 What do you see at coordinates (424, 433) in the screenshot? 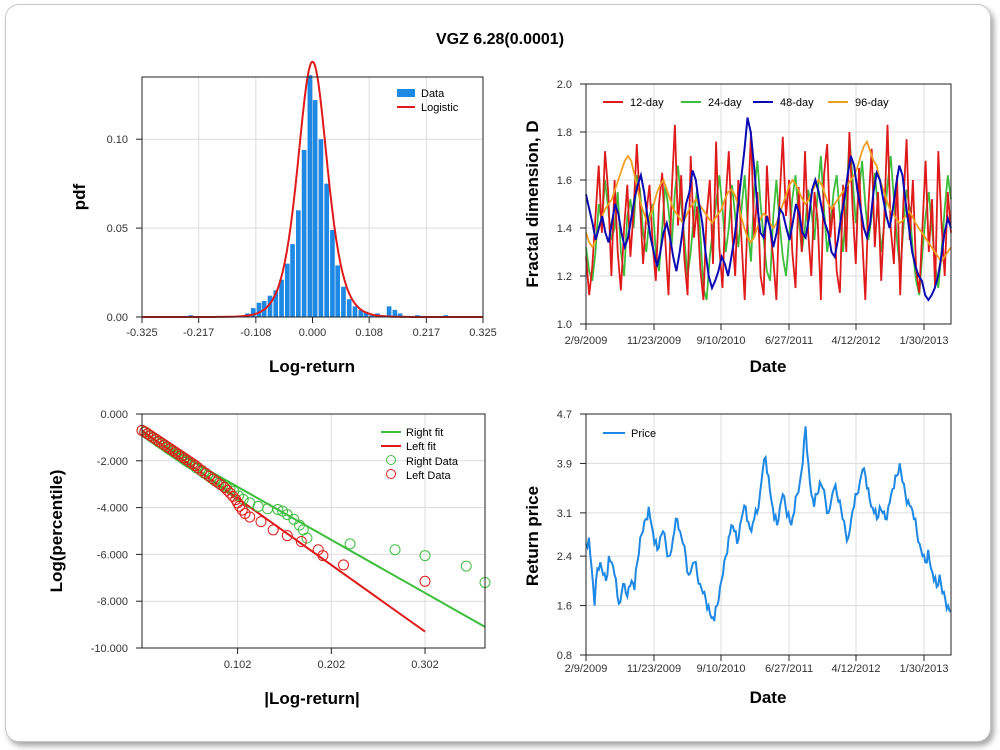
I see `tail-legend-label-right-fit: Right fit` at bounding box center [424, 433].